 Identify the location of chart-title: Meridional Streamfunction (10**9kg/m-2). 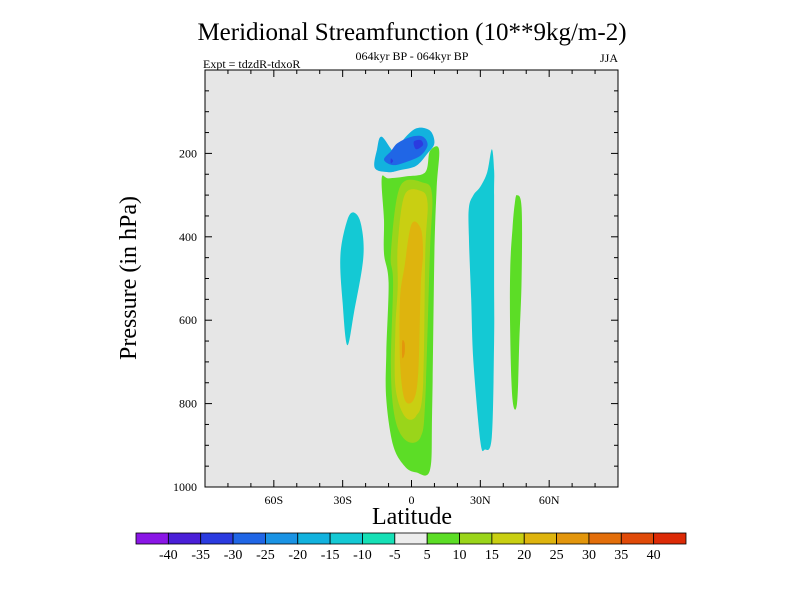
(411, 32).